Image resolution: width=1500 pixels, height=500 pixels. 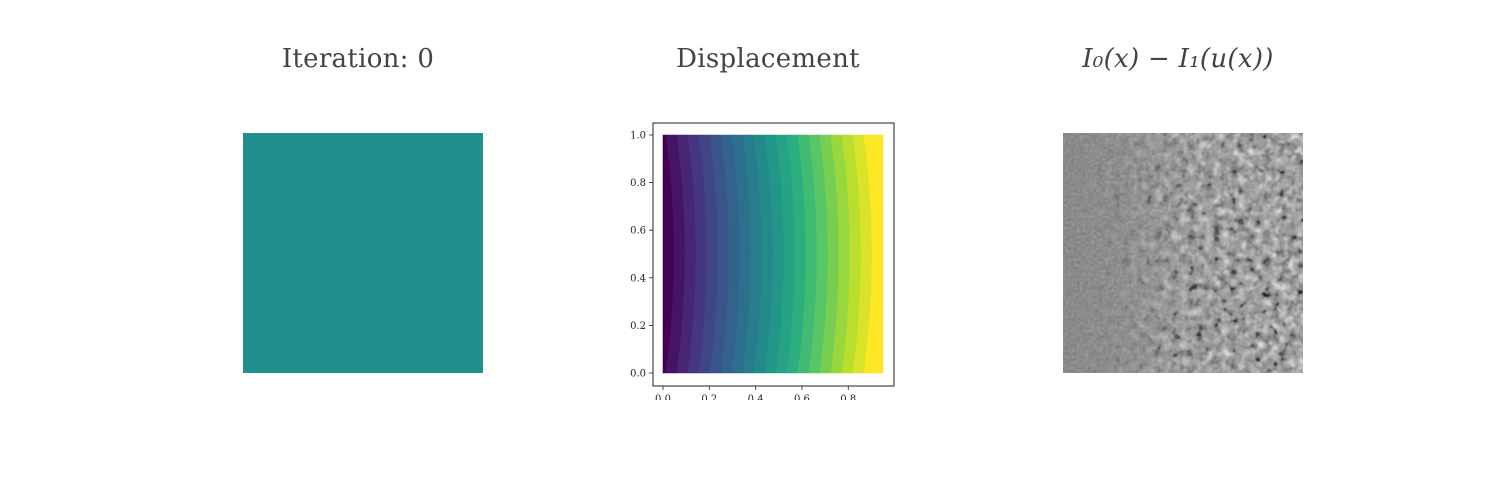 I want to click on displacement-title: Displacement, so click(x=768, y=59).